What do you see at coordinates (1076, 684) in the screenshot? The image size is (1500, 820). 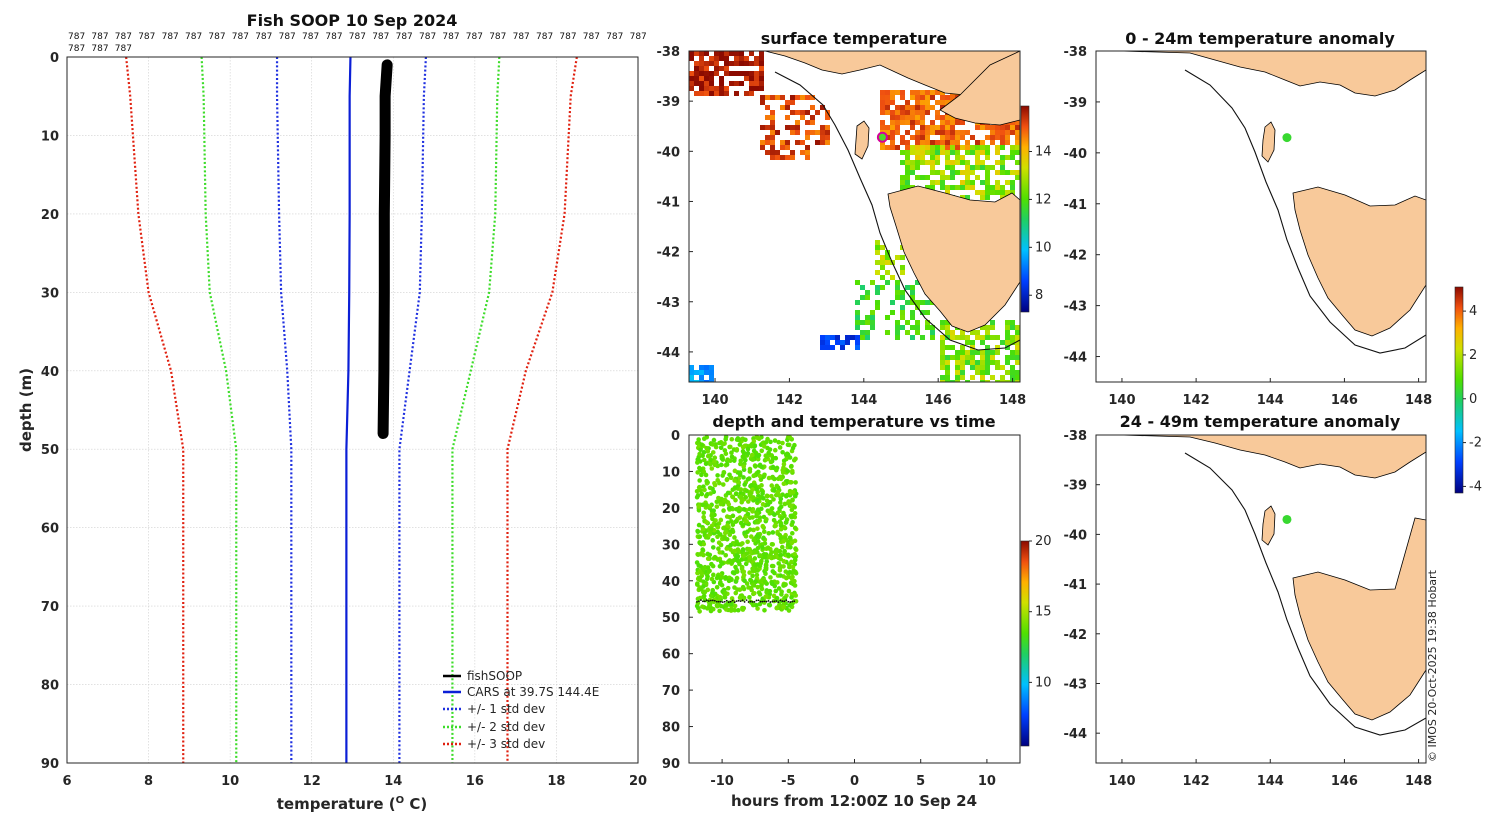 I see `map-ytick-label: -43` at bounding box center [1076, 684].